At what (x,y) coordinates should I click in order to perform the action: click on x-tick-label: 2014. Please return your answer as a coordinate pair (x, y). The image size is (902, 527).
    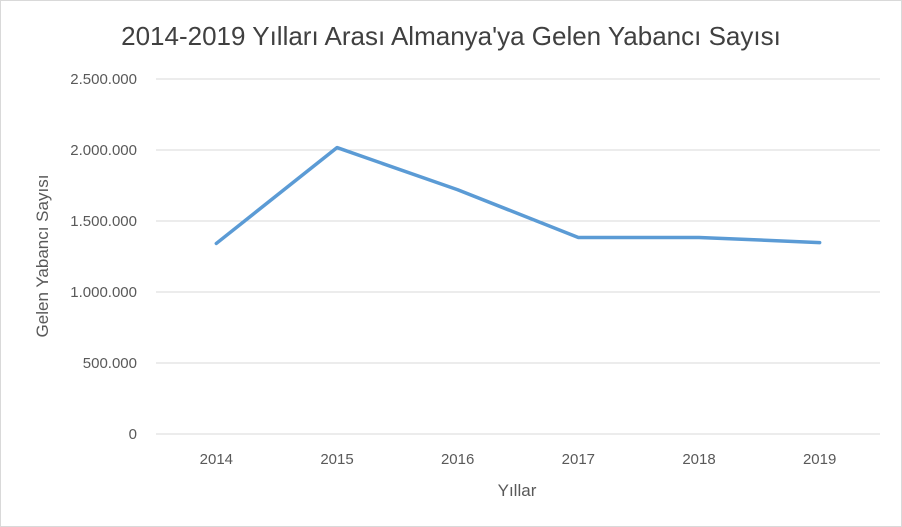
    Looking at the image, I should click on (216, 459).